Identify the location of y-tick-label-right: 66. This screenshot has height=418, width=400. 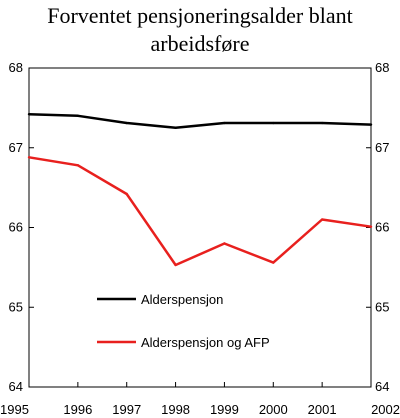
(382, 227).